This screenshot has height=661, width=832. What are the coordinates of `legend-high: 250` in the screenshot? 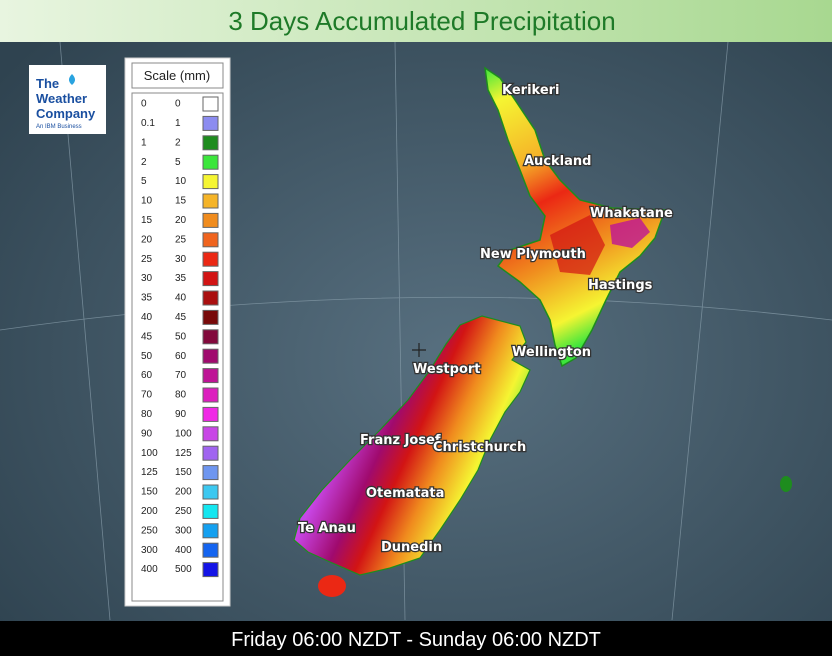 It's located at (183, 511).